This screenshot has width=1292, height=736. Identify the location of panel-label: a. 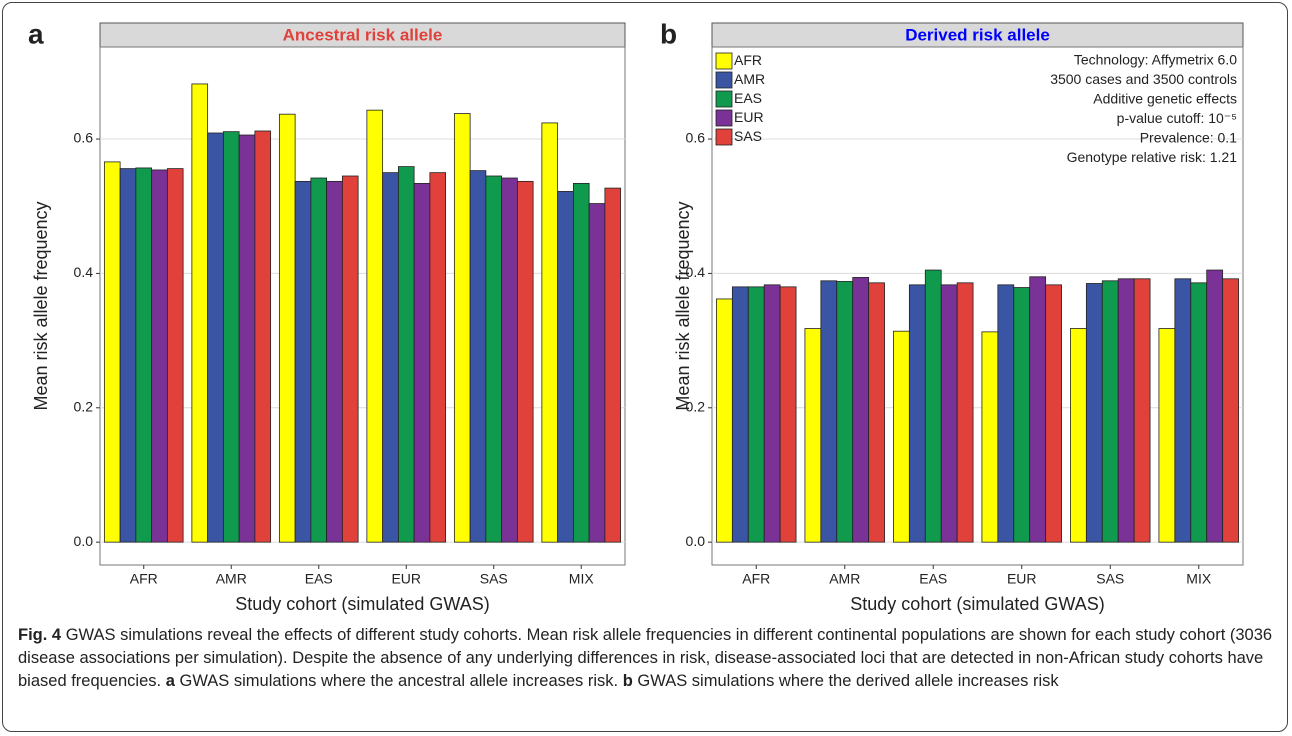
(36, 33).